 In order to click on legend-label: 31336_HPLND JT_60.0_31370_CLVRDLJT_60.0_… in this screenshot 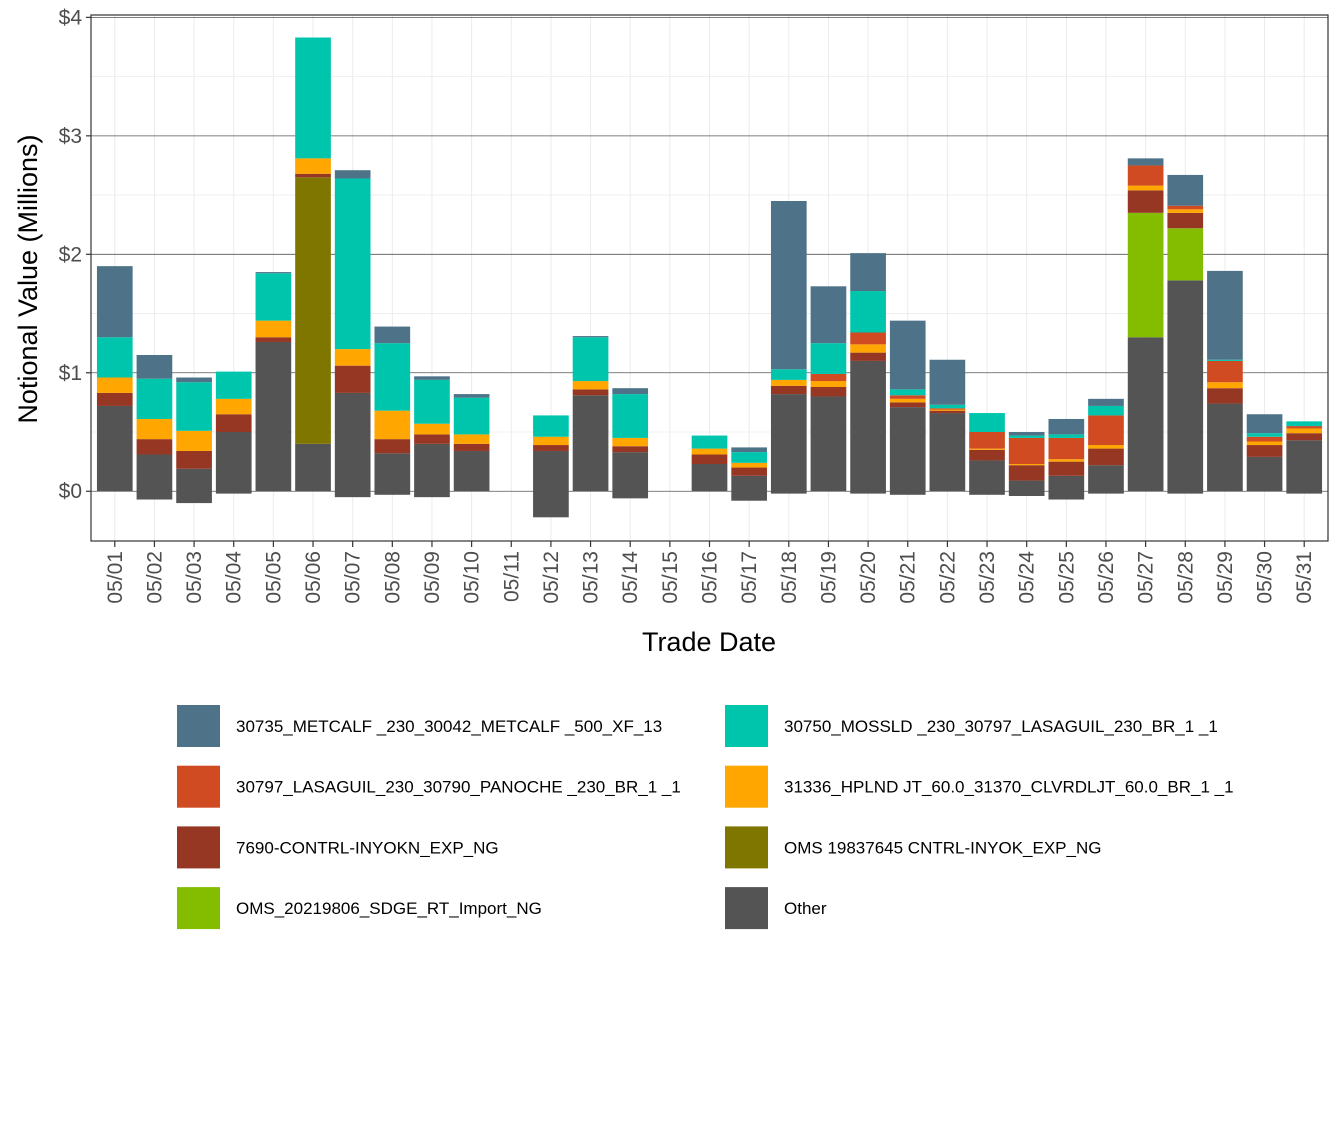, I will do `click(1009, 787)`.